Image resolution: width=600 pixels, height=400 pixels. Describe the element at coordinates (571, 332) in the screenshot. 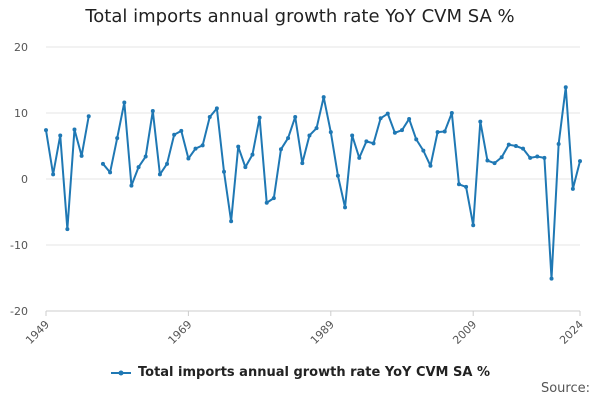

I see `x-tick-label: 2024` at that location.